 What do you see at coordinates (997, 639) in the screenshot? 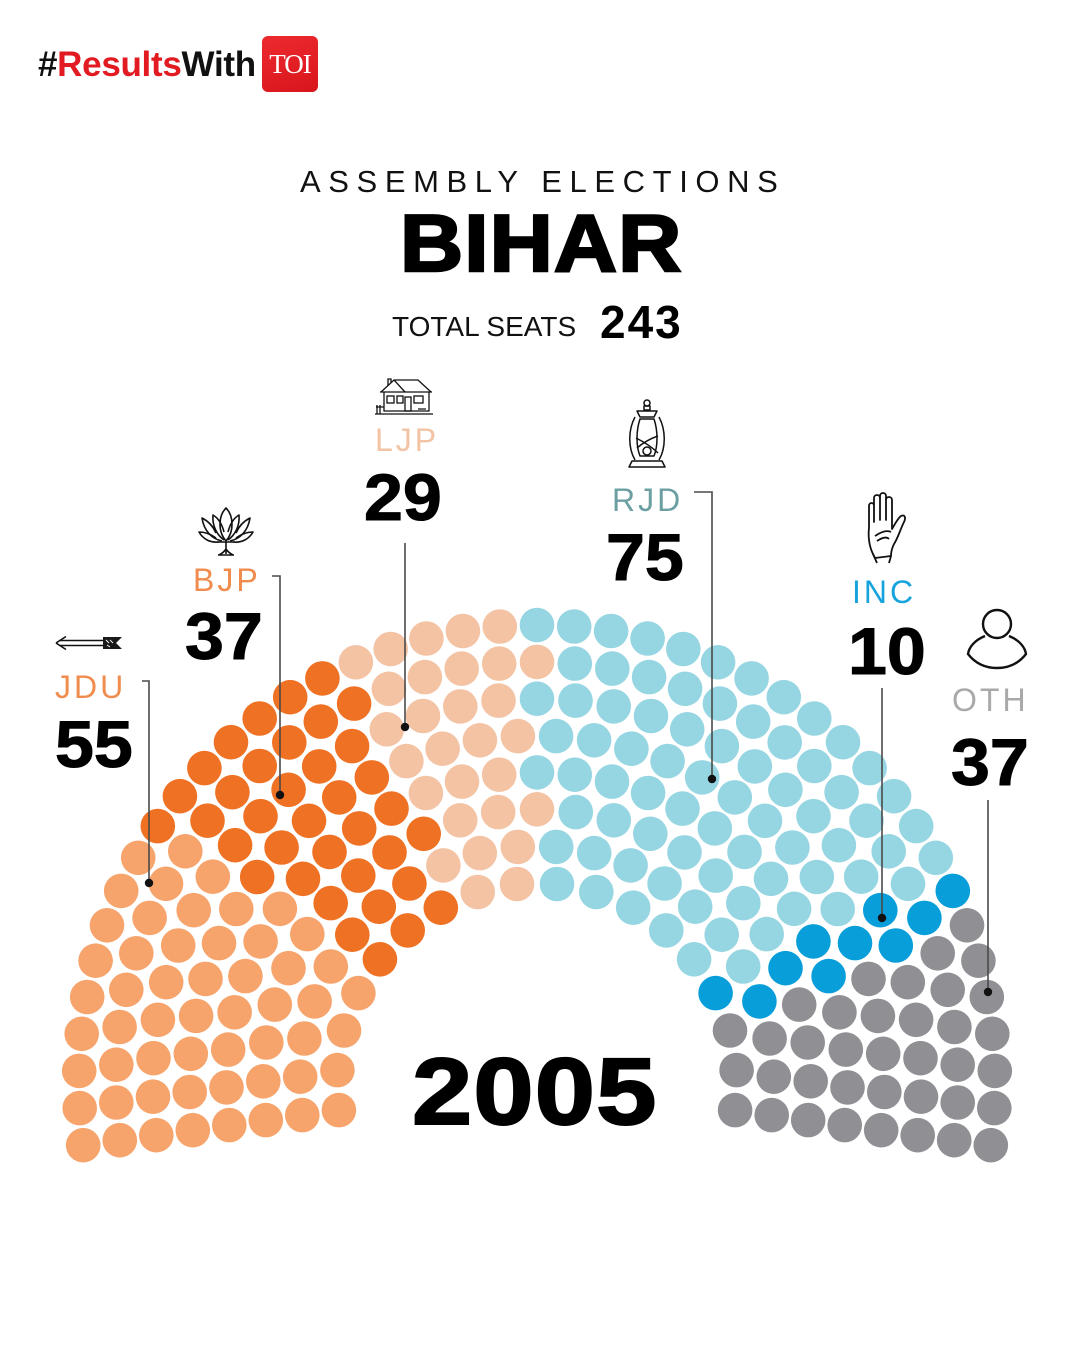
I see `person-icon` at bounding box center [997, 639].